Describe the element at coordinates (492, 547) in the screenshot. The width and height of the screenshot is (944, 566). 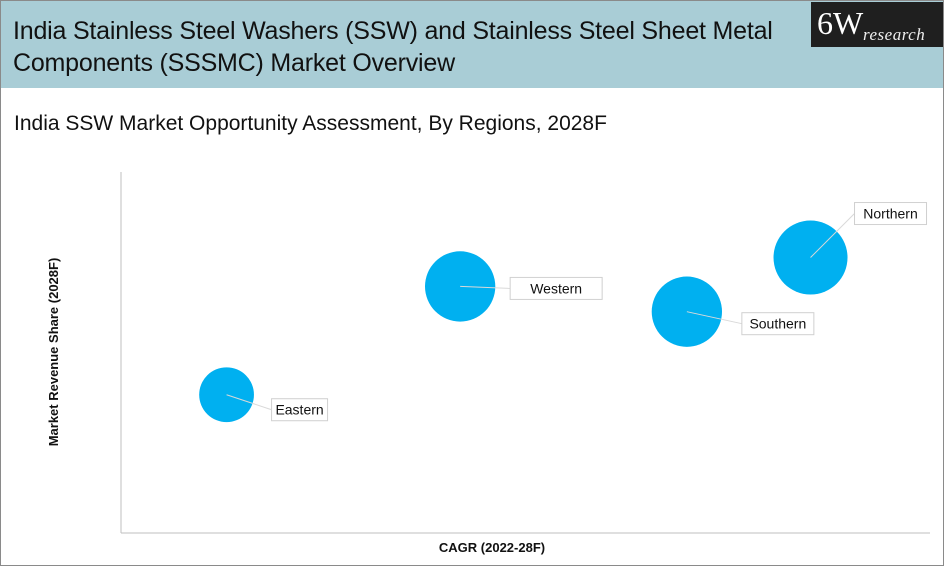
I see `x-axis-label: CAGR (2022-28F)` at that location.